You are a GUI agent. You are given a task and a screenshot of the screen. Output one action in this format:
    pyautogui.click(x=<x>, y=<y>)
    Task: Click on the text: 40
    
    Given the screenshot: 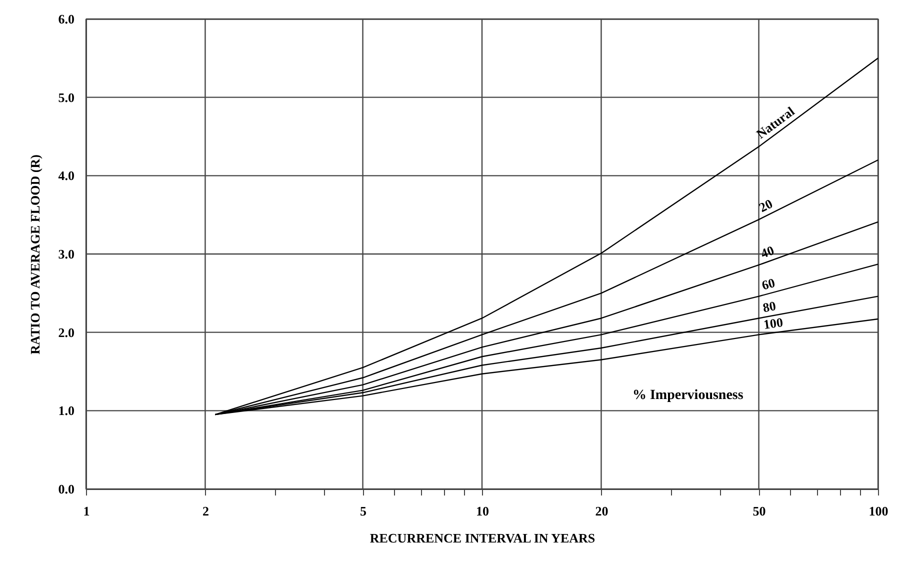 What is the action you would take?
    pyautogui.click(x=767, y=252)
    